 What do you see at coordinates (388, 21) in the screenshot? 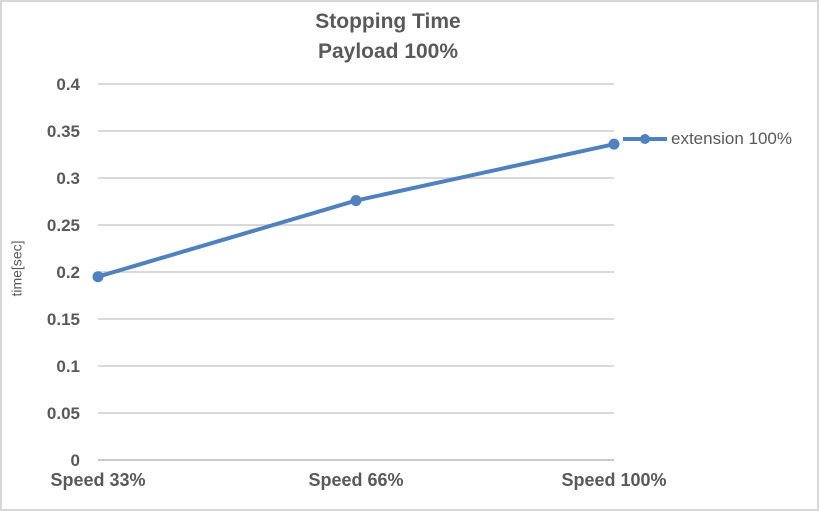
I see `chart-title-line1: Stopping Time` at bounding box center [388, 21].